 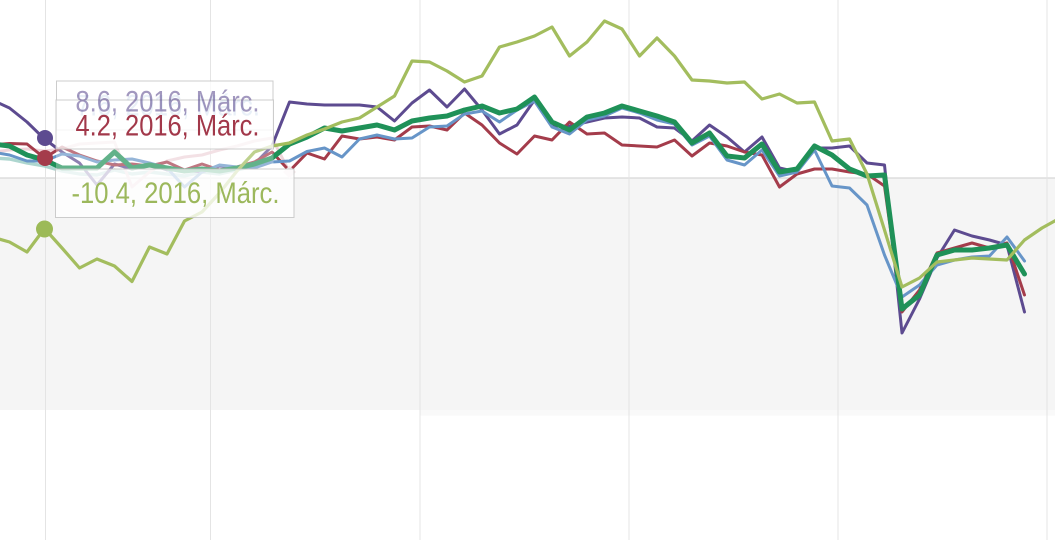 I want to click on svg-text: 8.6, 2016, Márc., so click(x=168, y=102).